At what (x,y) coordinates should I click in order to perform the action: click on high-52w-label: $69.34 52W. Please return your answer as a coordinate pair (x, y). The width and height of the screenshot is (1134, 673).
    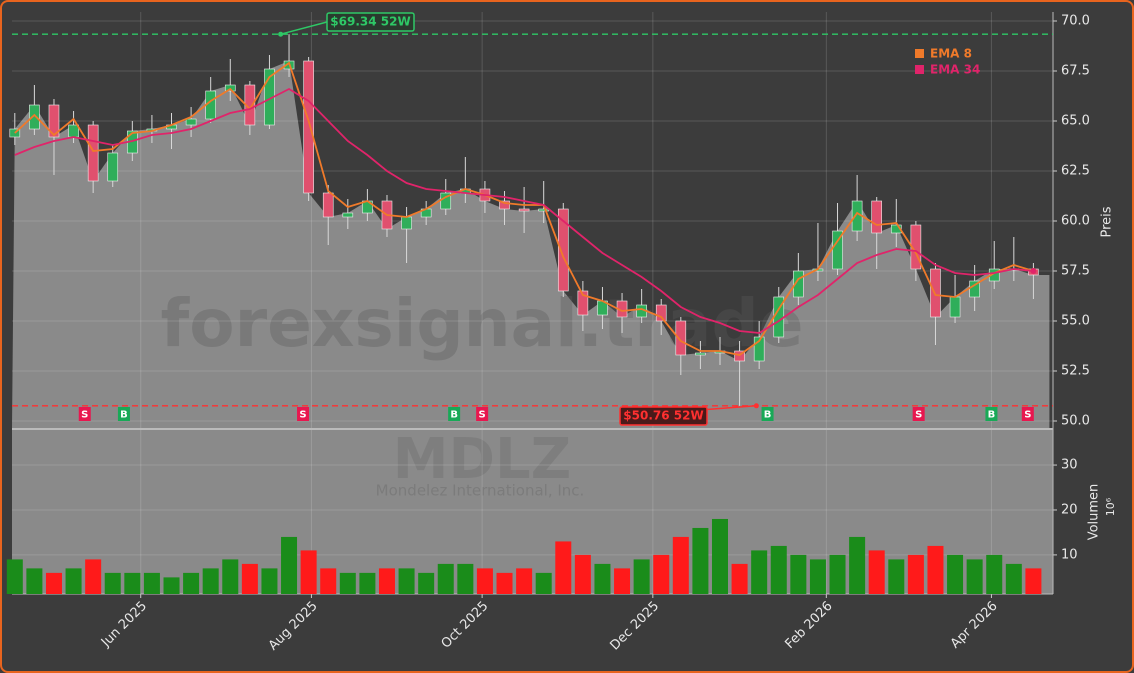
    Looking at the image, I should click on (370, 22).